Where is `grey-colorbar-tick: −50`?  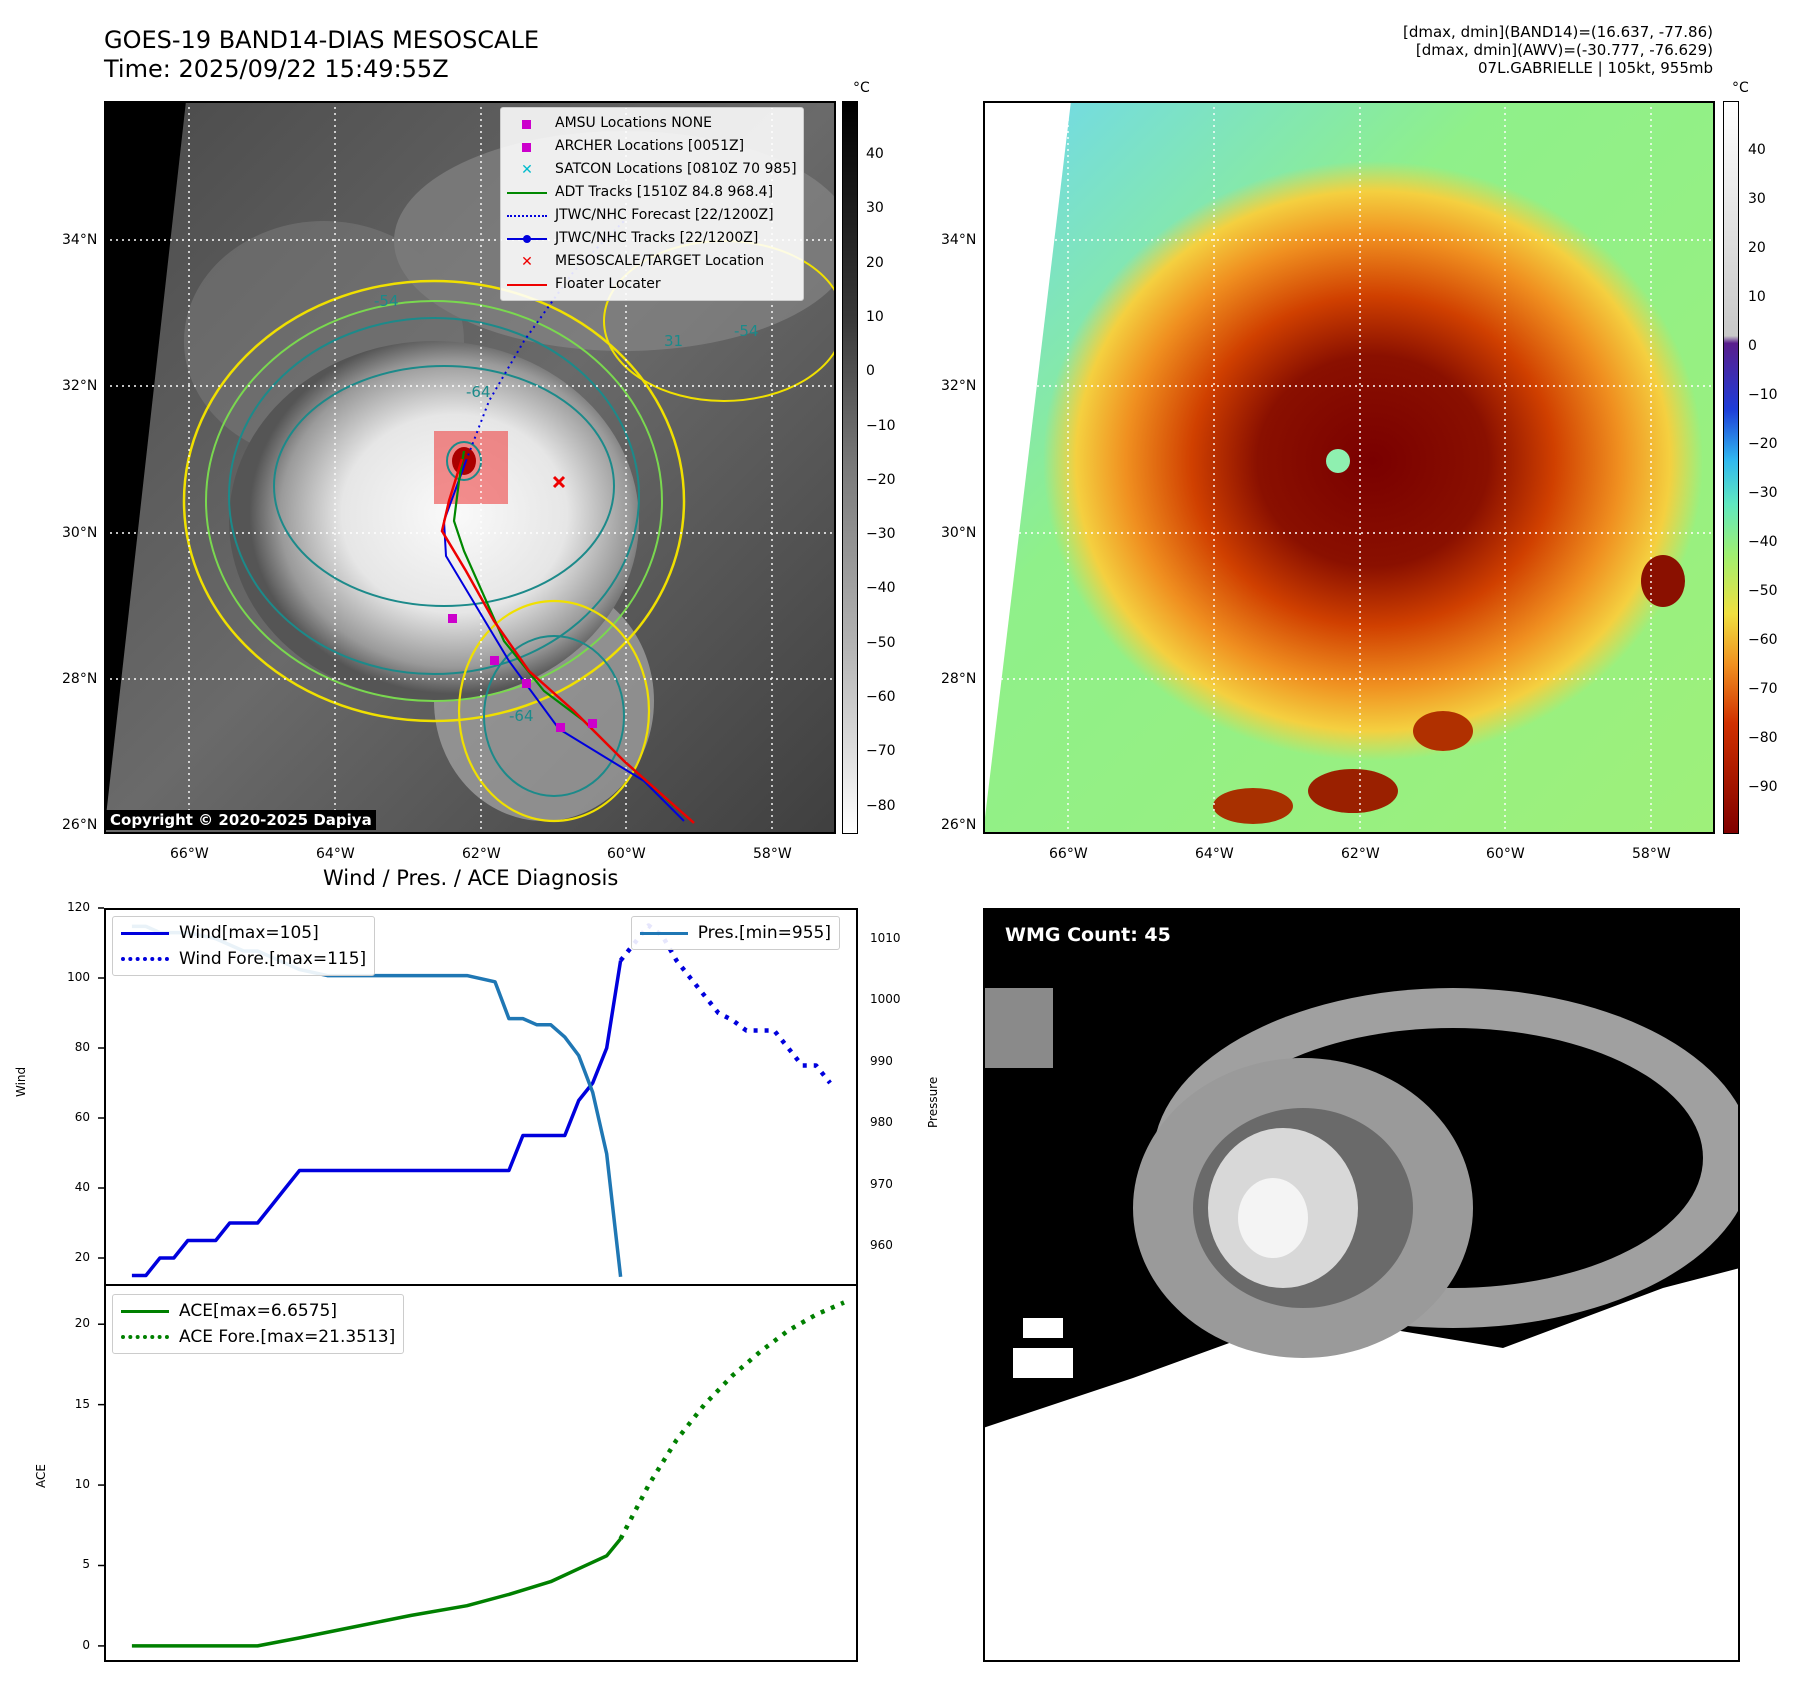
grey-colorbar-tick: −50 is located at coordinates (881, 642).